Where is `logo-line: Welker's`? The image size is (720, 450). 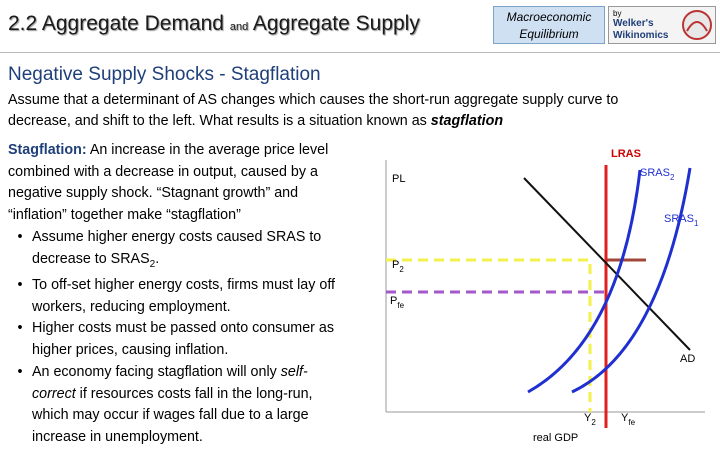
logo-line: Welker's is located at coordinates (633, 23).